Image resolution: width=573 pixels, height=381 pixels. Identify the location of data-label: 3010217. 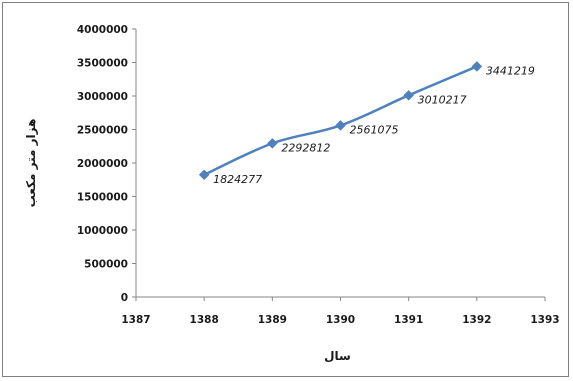
(442, 99).